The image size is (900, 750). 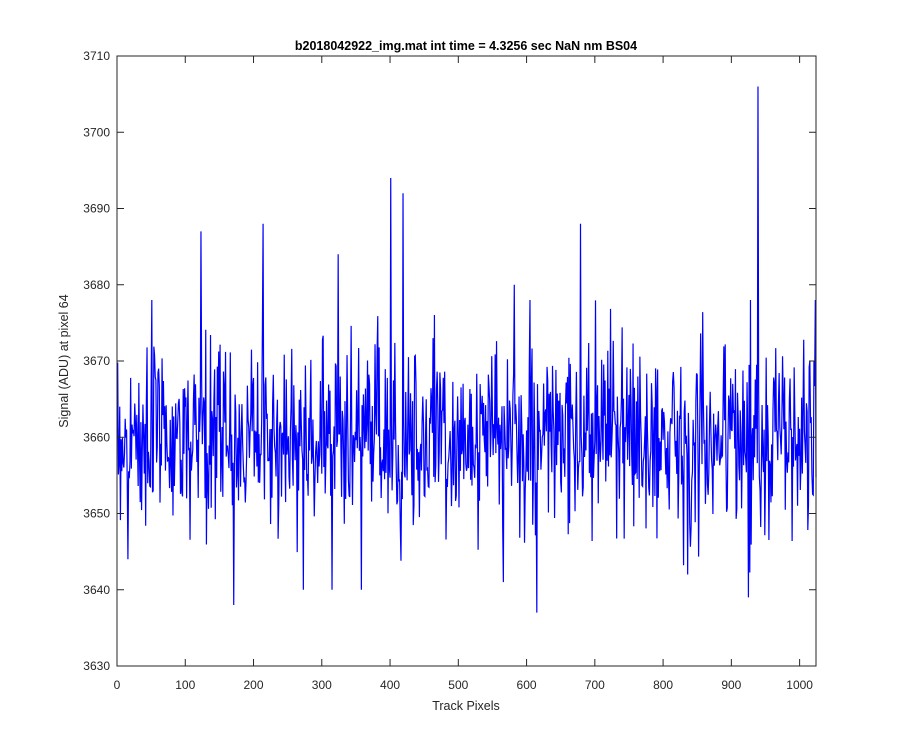 What do you see at coordinates (96, 666) in the screenshot?
I see `y-tick-label: 3630` at bounding box center [96, 666].